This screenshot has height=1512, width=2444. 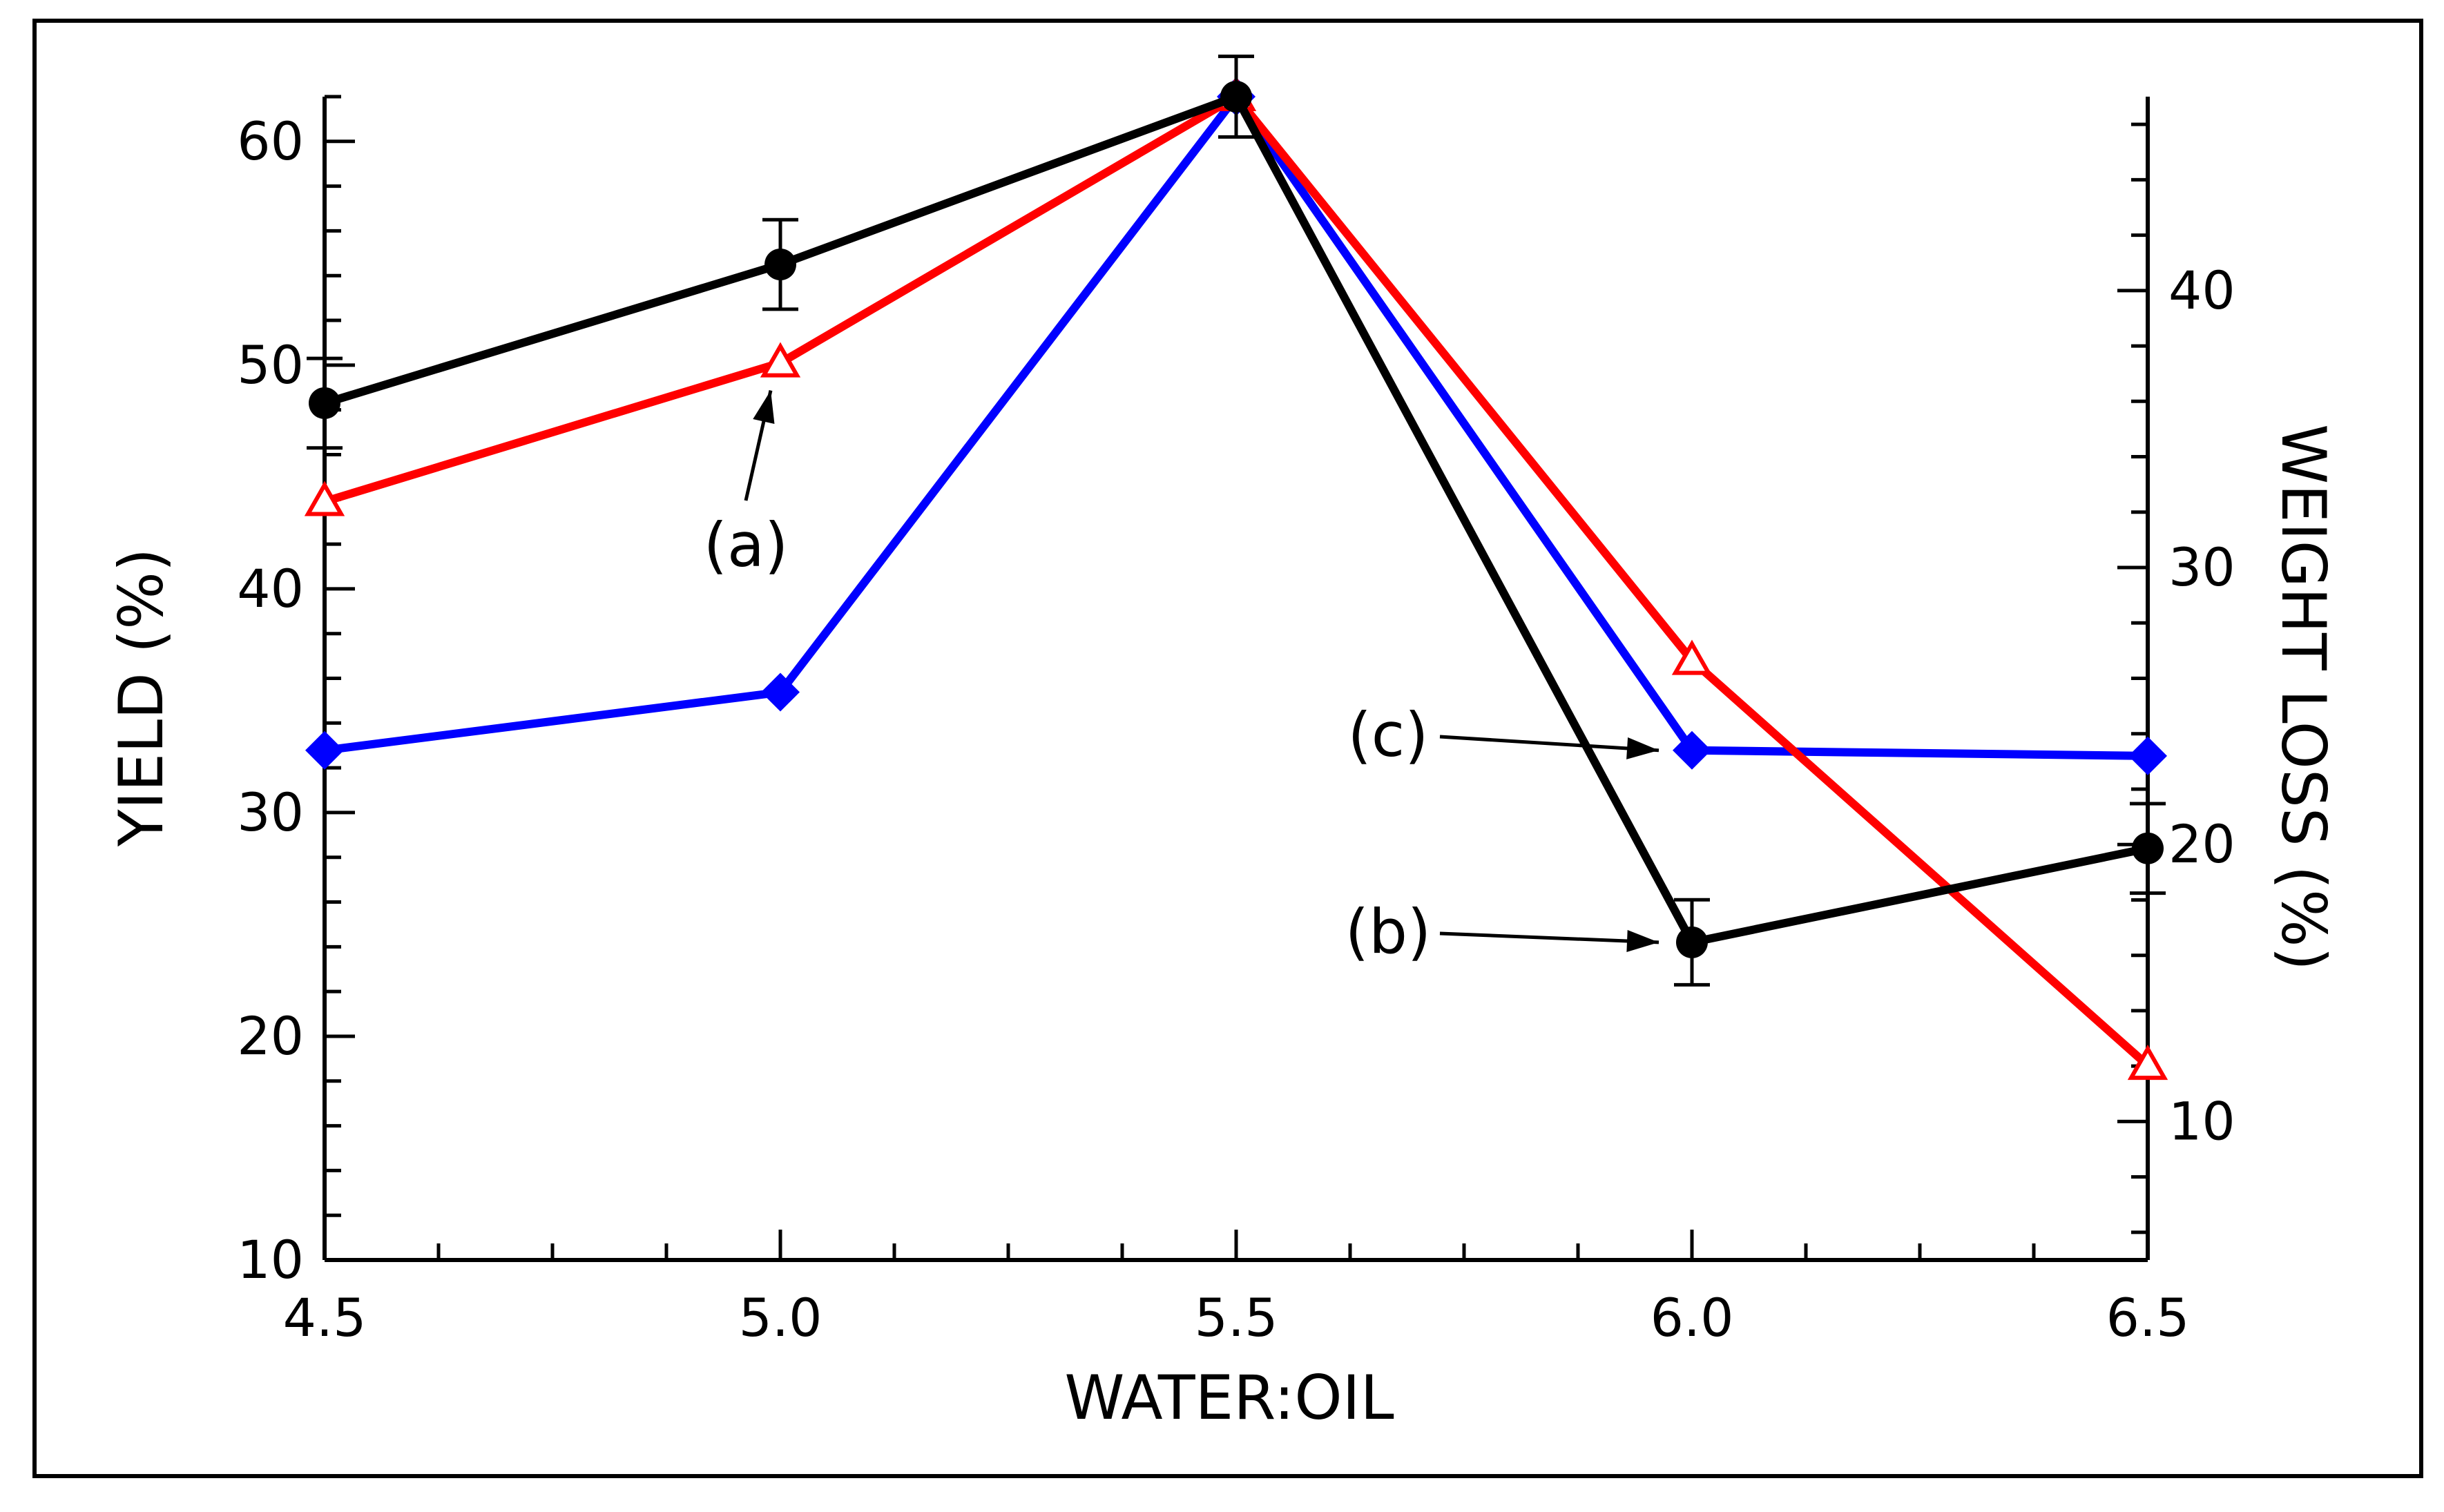 What do you see at coordinates (271, 1259) in the screenshot?
I see `y-tick-label: 10` at bounding box center [271, 1259].